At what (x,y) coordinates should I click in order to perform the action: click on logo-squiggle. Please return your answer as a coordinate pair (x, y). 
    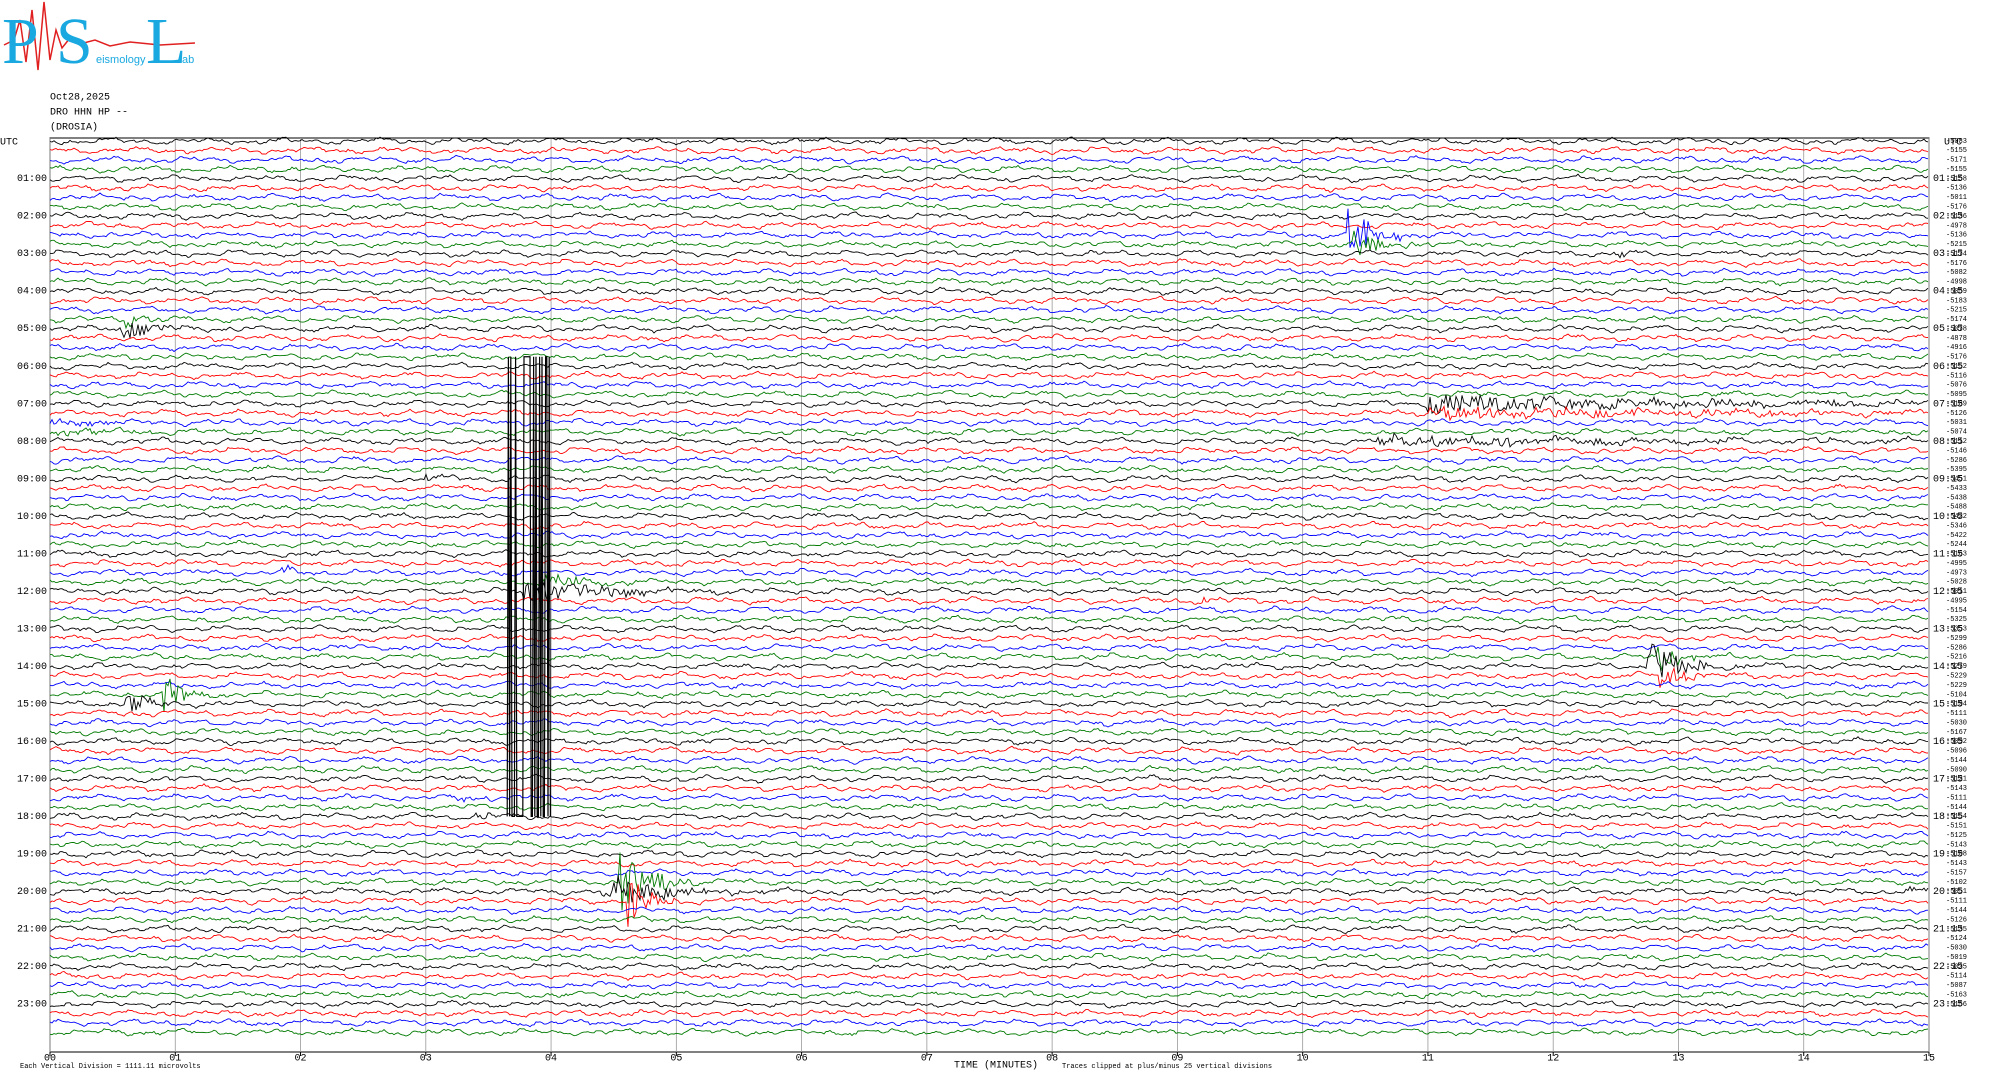
    Looking at the image, I should click on (99, 36).